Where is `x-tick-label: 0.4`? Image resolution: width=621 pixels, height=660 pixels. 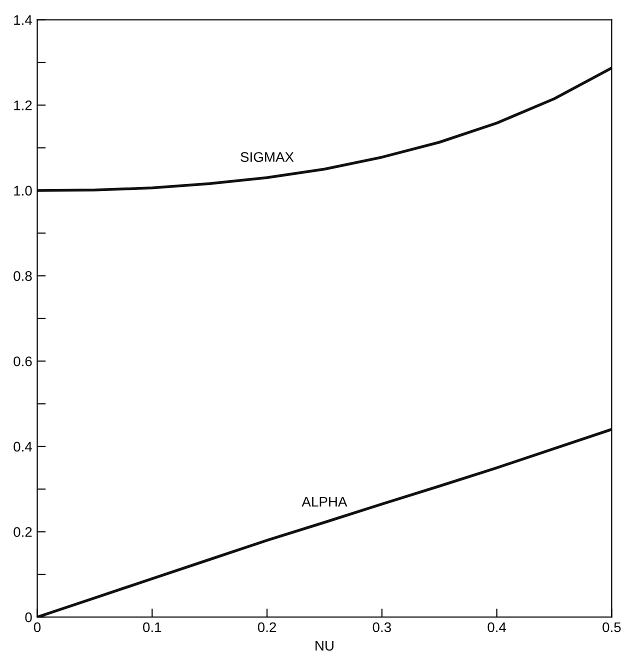
x-tick-label: 0.4 is located at coordinates (497, 627).